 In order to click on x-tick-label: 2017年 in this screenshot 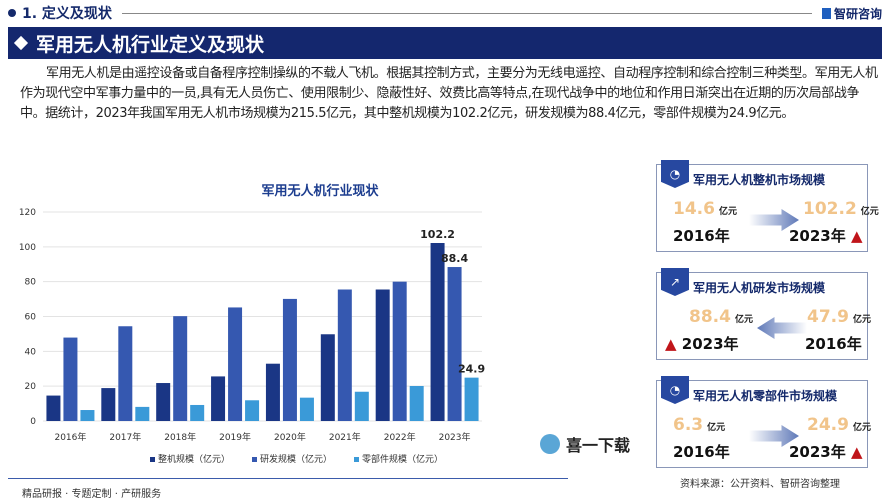, I will do `click(125, 437)`.